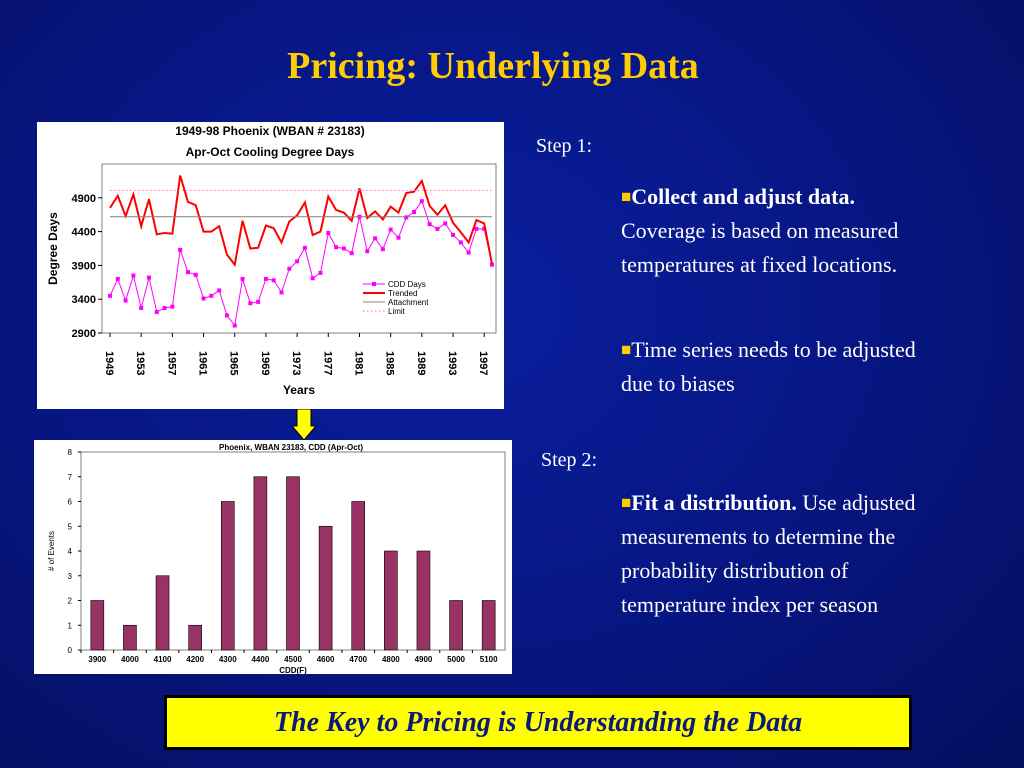 The width and height of the screenshot is (1024, 768). What do you see at coordinates (84, 233) in the screenshot?
I see `chart1-y-tick-label: 4400` at bounding box center [84, 233].